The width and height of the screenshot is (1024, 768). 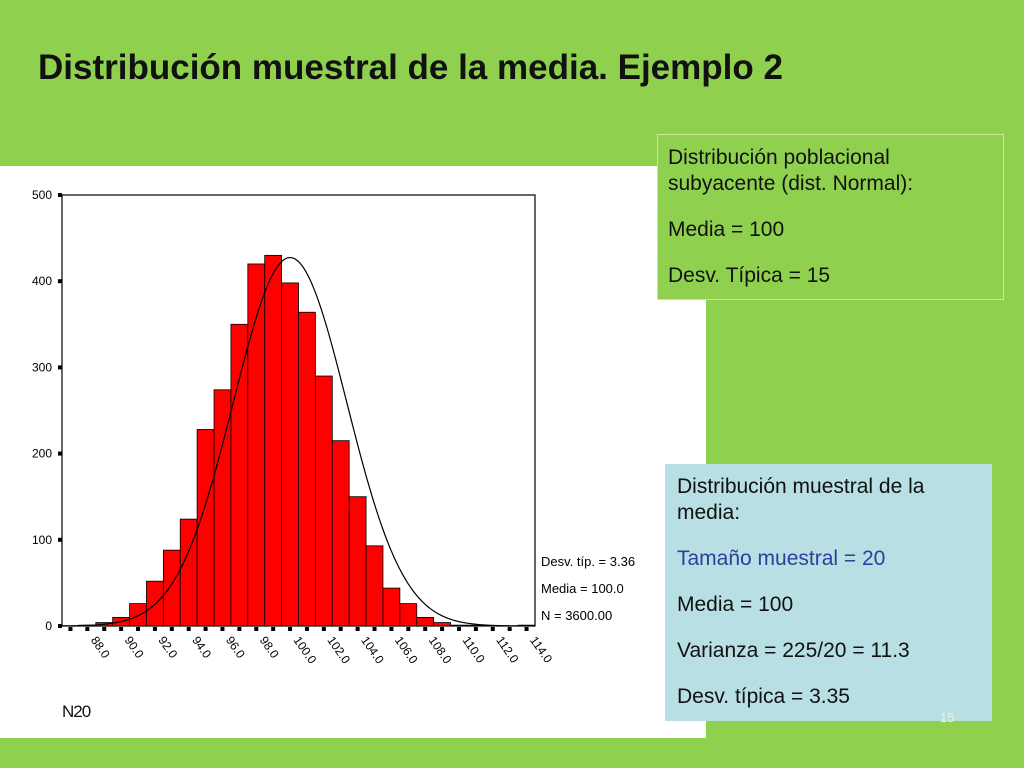 What do you see at coordinates (576, 615) in the screenshot?
I see `stats-n: N = 3600.00` at bounding box center [576, 615].